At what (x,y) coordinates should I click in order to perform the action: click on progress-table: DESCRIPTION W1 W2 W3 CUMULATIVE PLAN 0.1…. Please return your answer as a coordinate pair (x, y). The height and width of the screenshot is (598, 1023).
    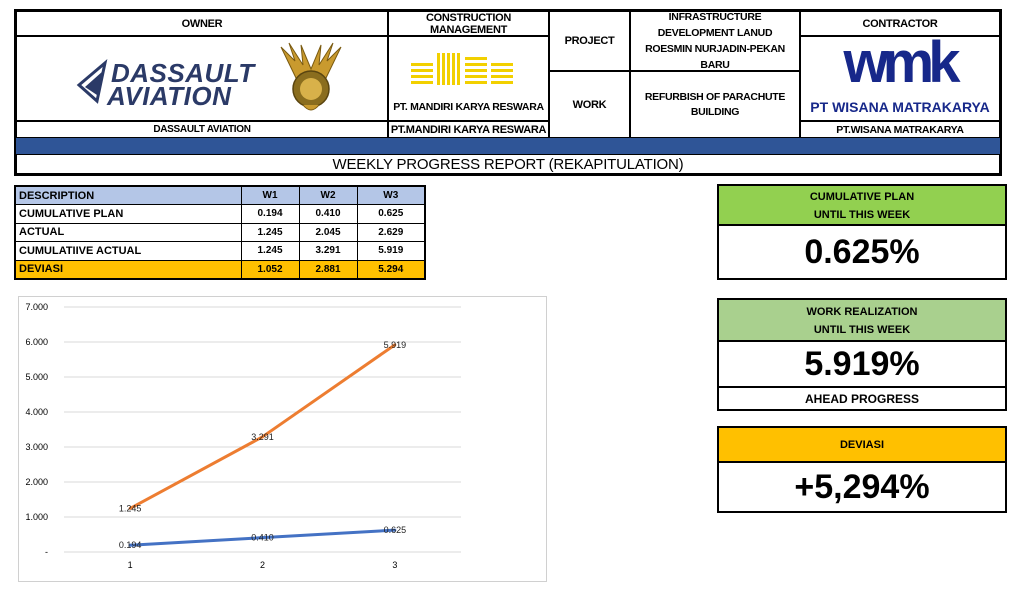
    Looking at the image, I should click on (220, 232).